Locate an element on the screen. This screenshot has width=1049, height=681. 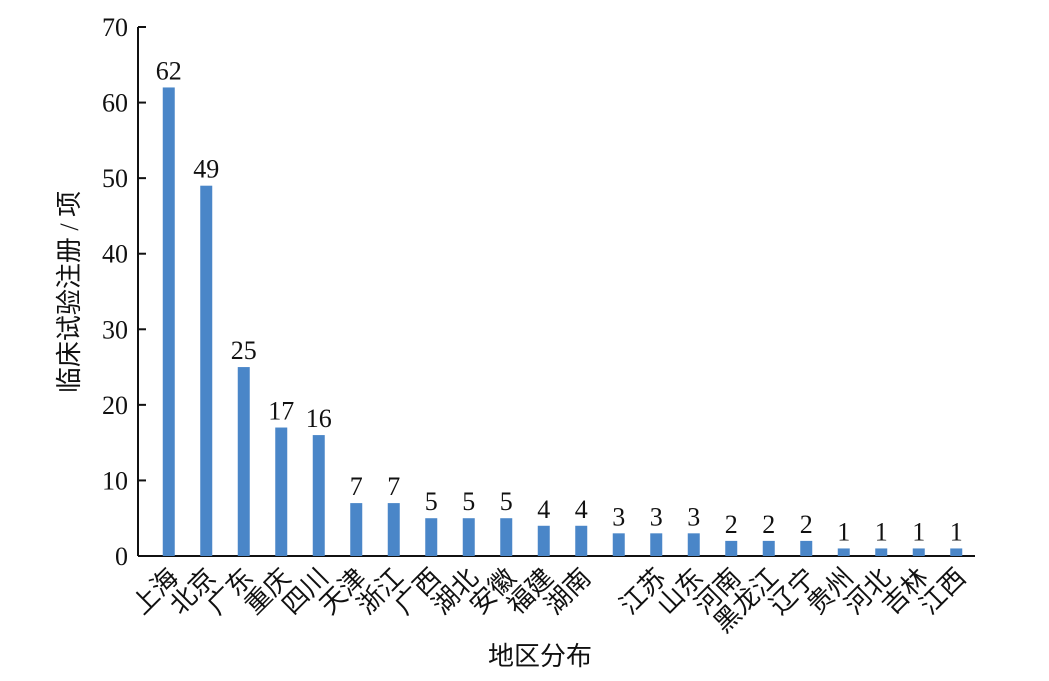
y-tick-label: 40 is located at coordinates (115, 254).